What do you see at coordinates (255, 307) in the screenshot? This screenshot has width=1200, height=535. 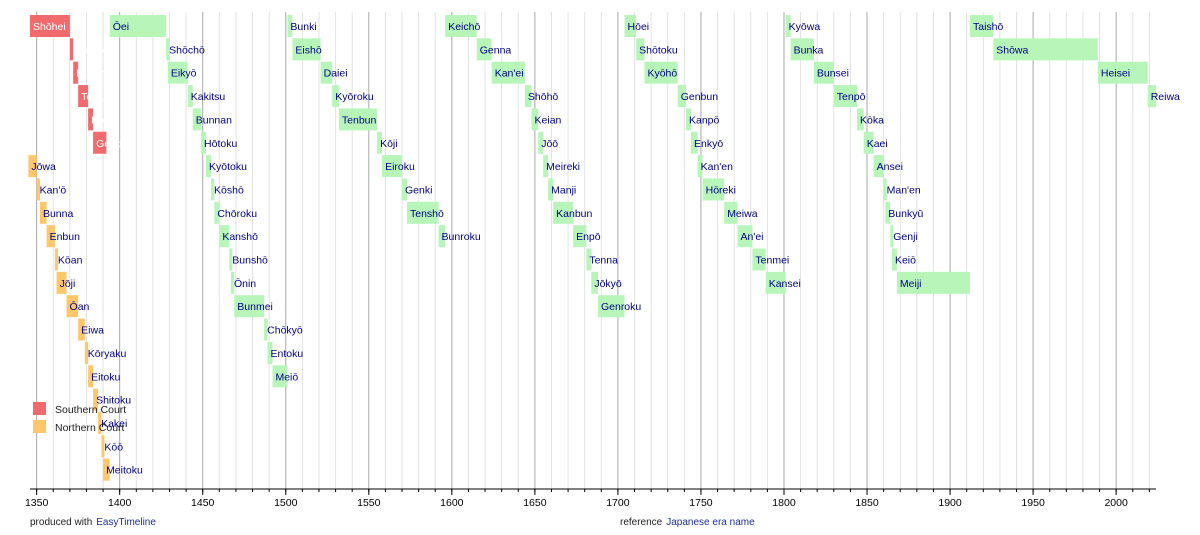 I see `era-label-32: Bunmei` at bounding box center [255, 307].